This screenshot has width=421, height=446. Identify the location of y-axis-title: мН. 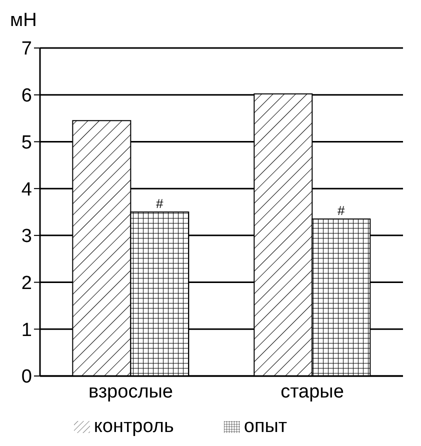
(23, 21).